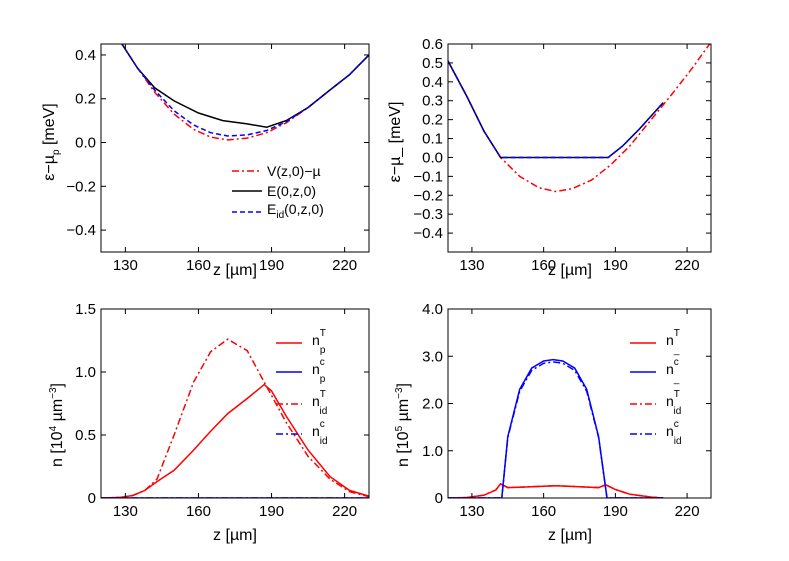 Image resolution: width=789 pixels, height=561 pixels. What do you see at coordinates (615, 265) in the screenshot?
I see `x-tick-label-1-2: 190` at bounding box center [615, 265].